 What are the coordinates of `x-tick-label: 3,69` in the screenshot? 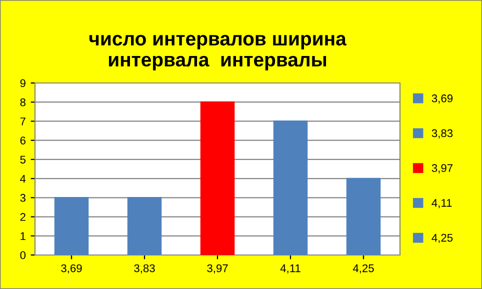 It's located at (71, 269).